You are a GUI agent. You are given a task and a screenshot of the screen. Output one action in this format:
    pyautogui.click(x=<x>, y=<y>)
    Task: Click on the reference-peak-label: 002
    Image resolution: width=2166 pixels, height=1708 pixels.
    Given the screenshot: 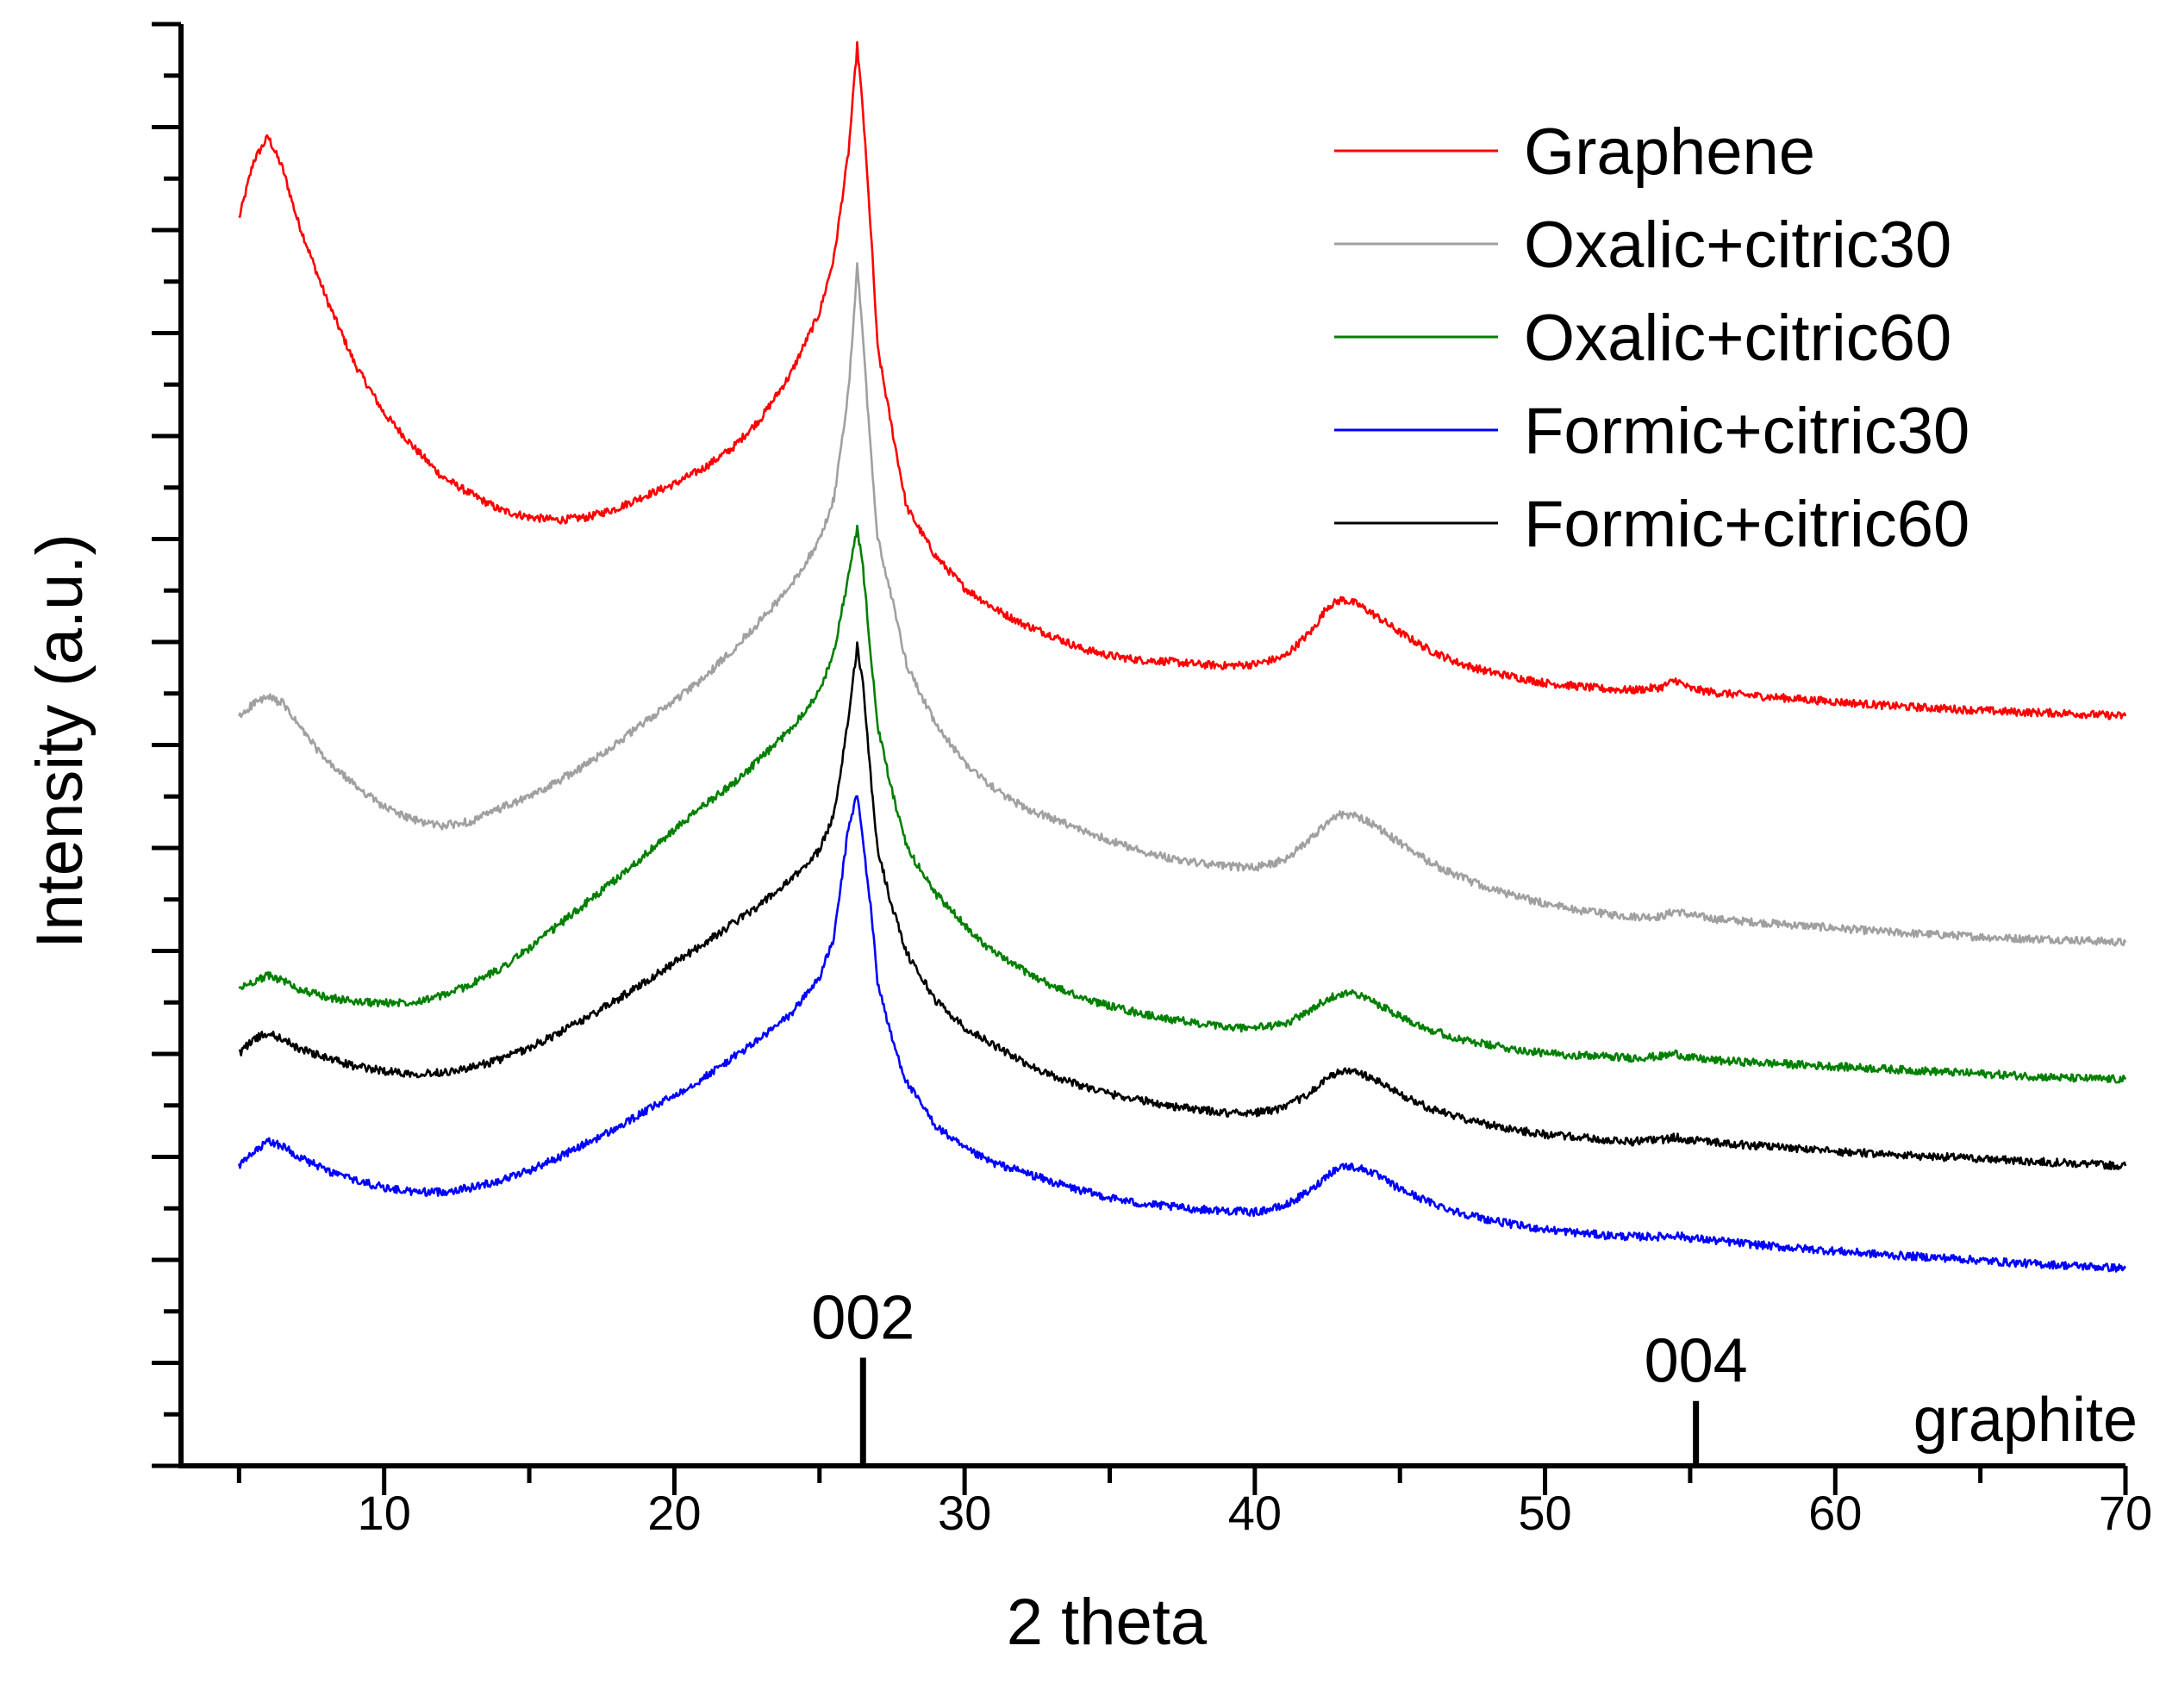 What is the action you would take?
    pyautogui.click(x=862, y=1318)
    